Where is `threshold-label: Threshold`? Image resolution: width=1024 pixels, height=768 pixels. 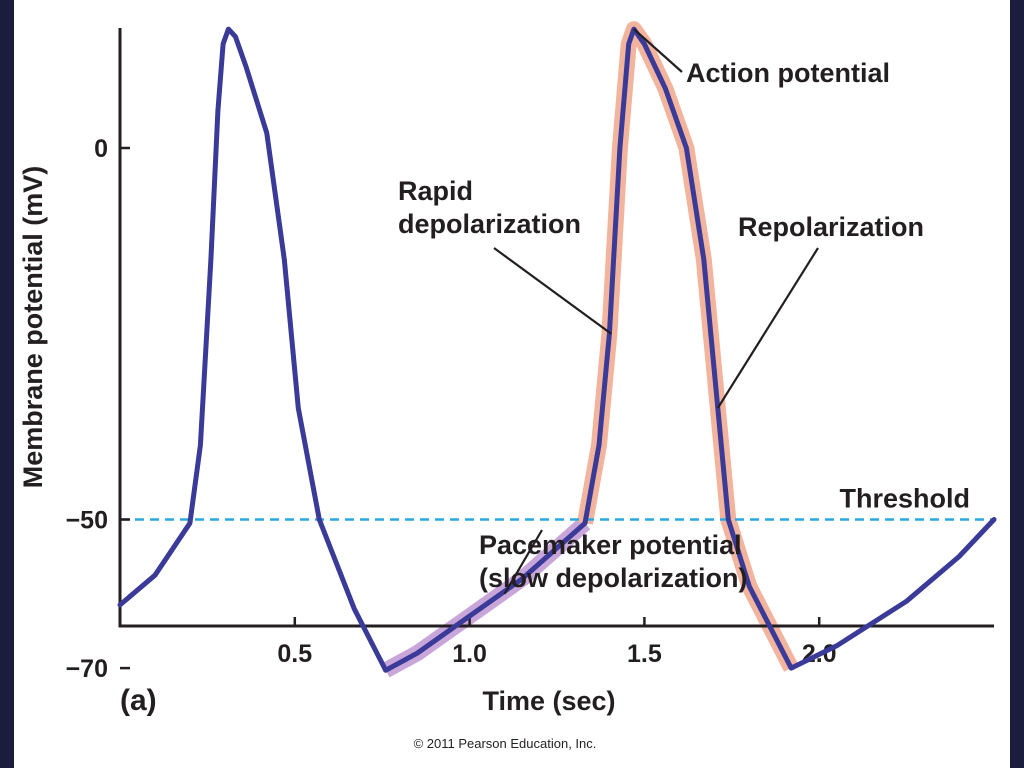 threshold-label: Threshold is located at coordinates (904, 499).